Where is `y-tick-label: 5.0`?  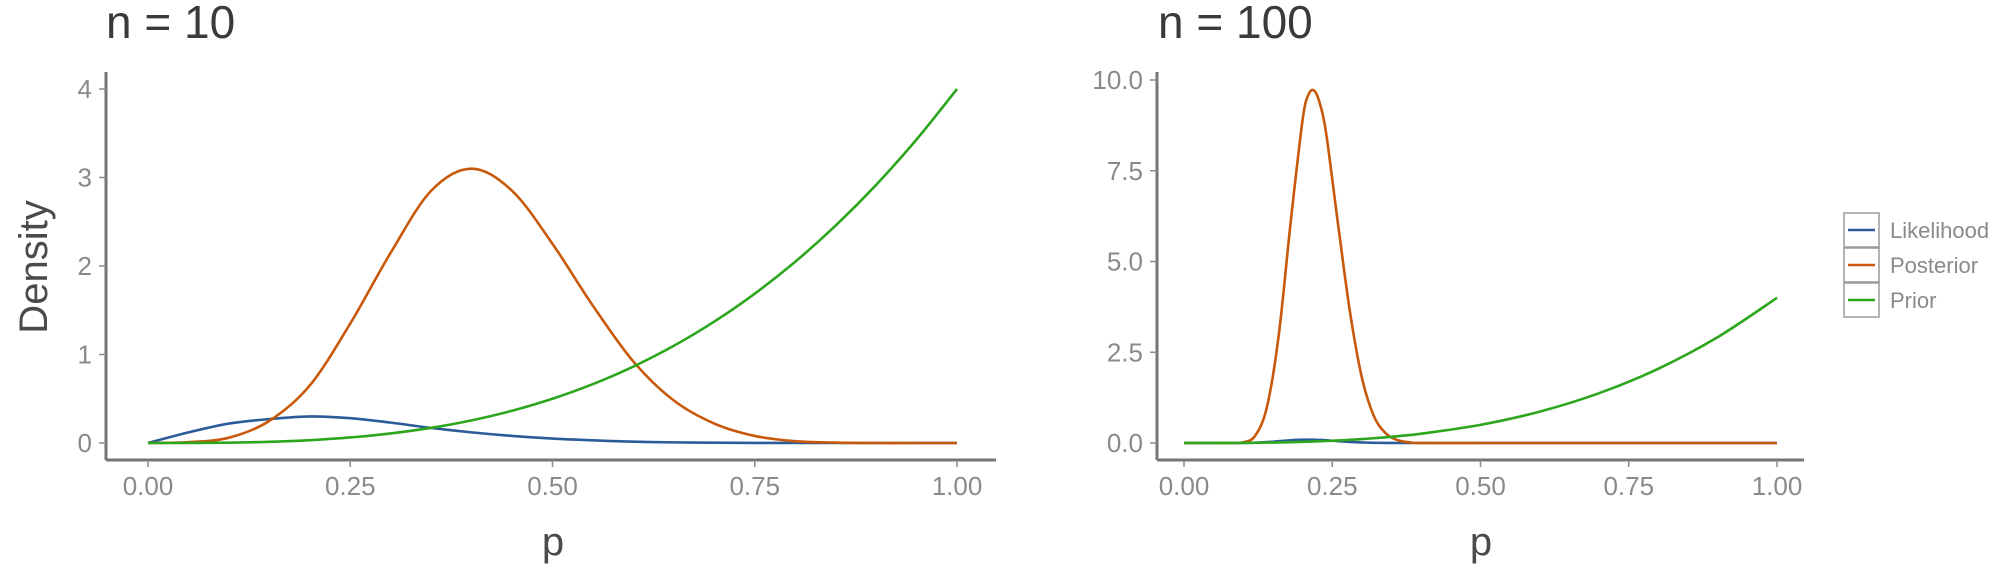 y-tick-label: 5.0 is located at coordinates (1125, 262).